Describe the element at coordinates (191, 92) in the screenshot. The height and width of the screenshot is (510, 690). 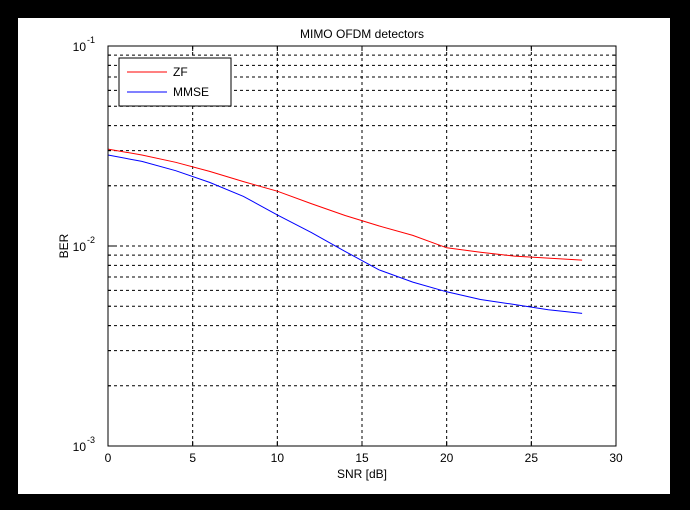
I see `legend-label-mmse: MMSE` at that location.